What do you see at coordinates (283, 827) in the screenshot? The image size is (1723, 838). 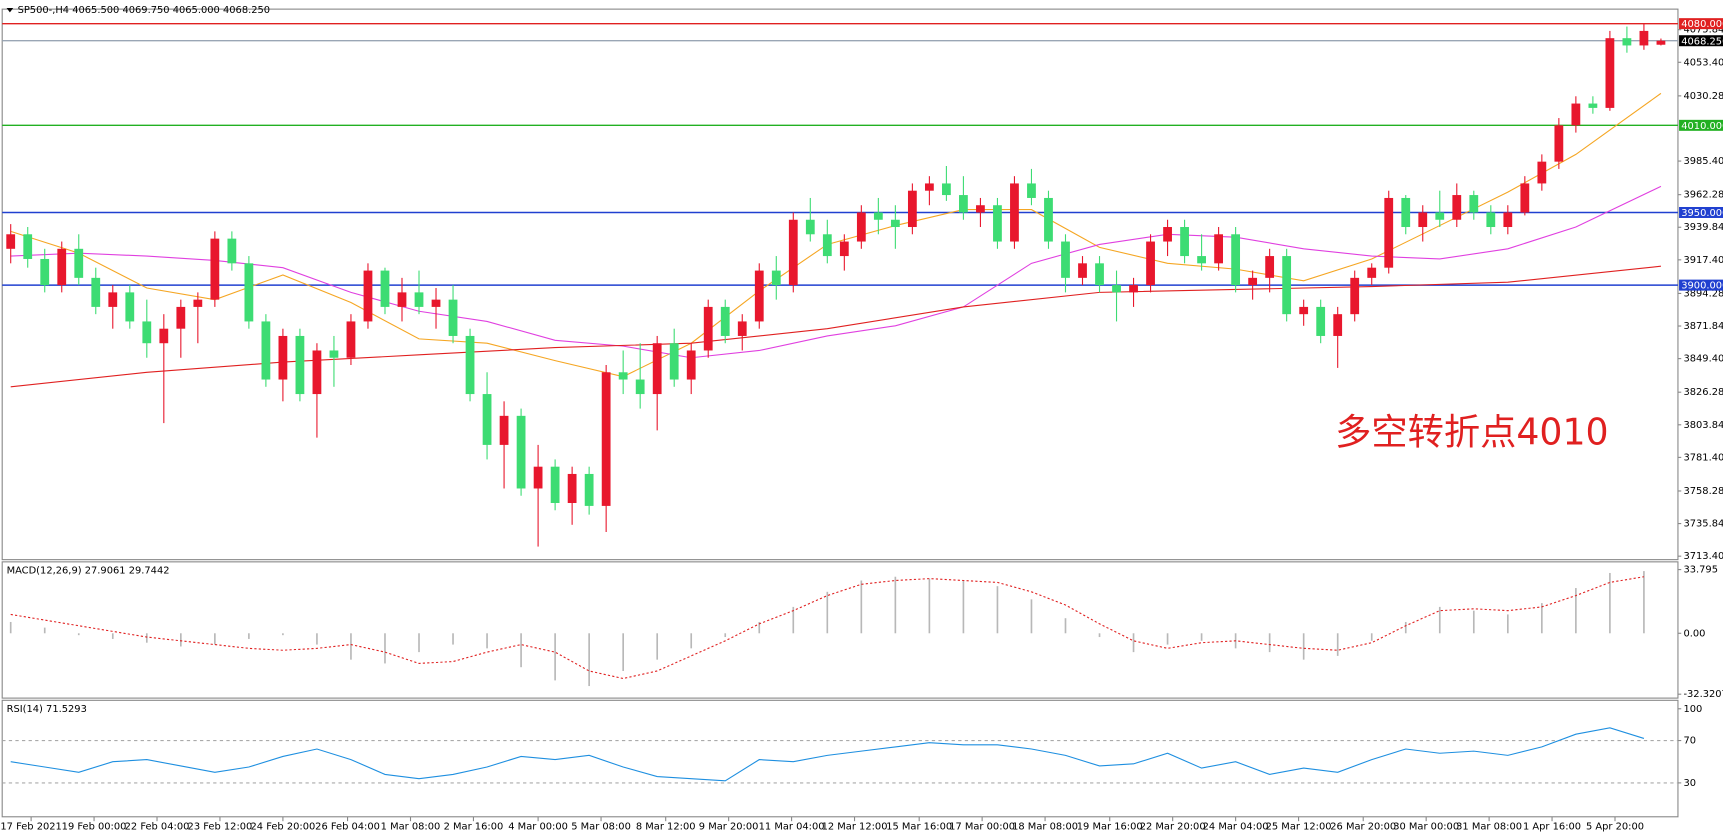 I see `x-tick-label: 24 Feb 20:00` at bounding box center [283, 827].